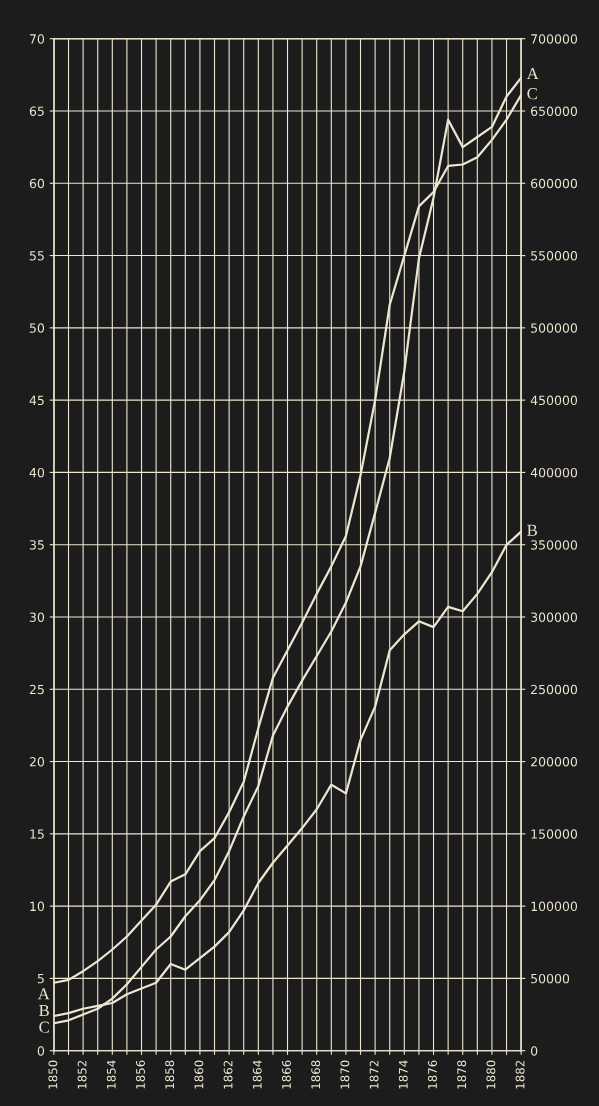  Describe the element at coordinates (520, 1074) in the screenshot. I see `x-tick-label: 1882` at that location.